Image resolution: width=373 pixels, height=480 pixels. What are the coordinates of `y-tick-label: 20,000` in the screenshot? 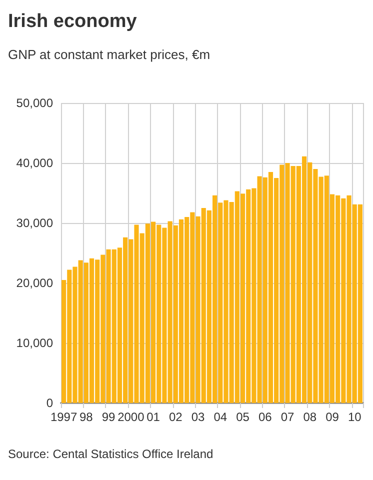 It's located at (35, 283).